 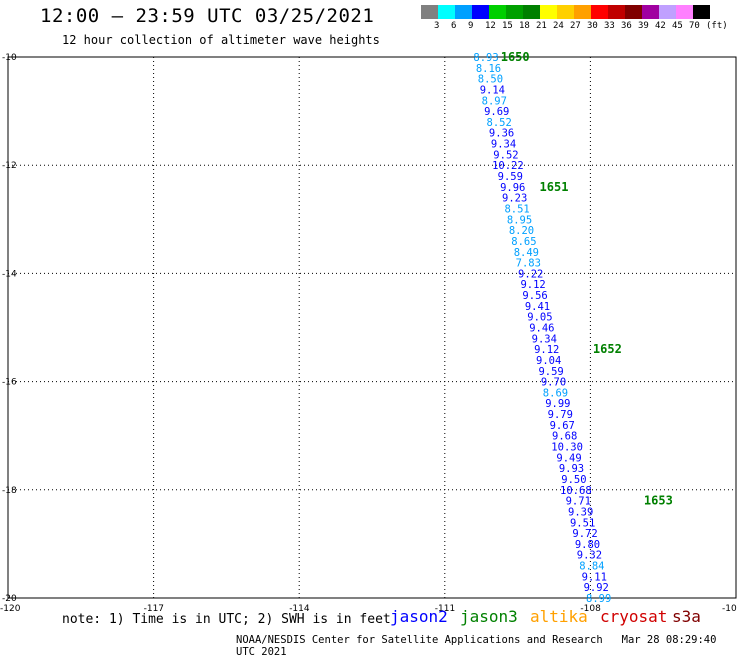 I want to click on wave-height-label: 9.46, so click(x=541, y=329).